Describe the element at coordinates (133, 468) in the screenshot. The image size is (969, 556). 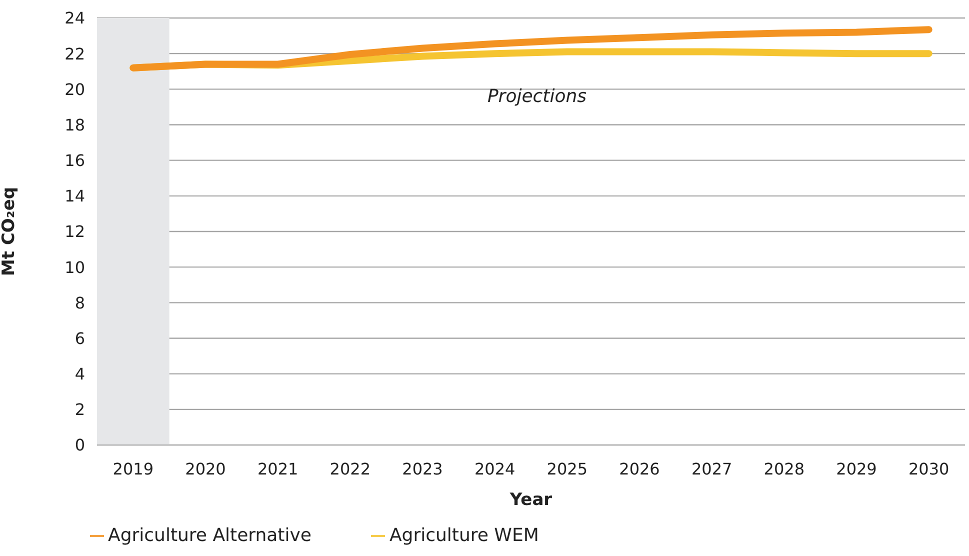
I see `x-tick-label: 2019` at that location.